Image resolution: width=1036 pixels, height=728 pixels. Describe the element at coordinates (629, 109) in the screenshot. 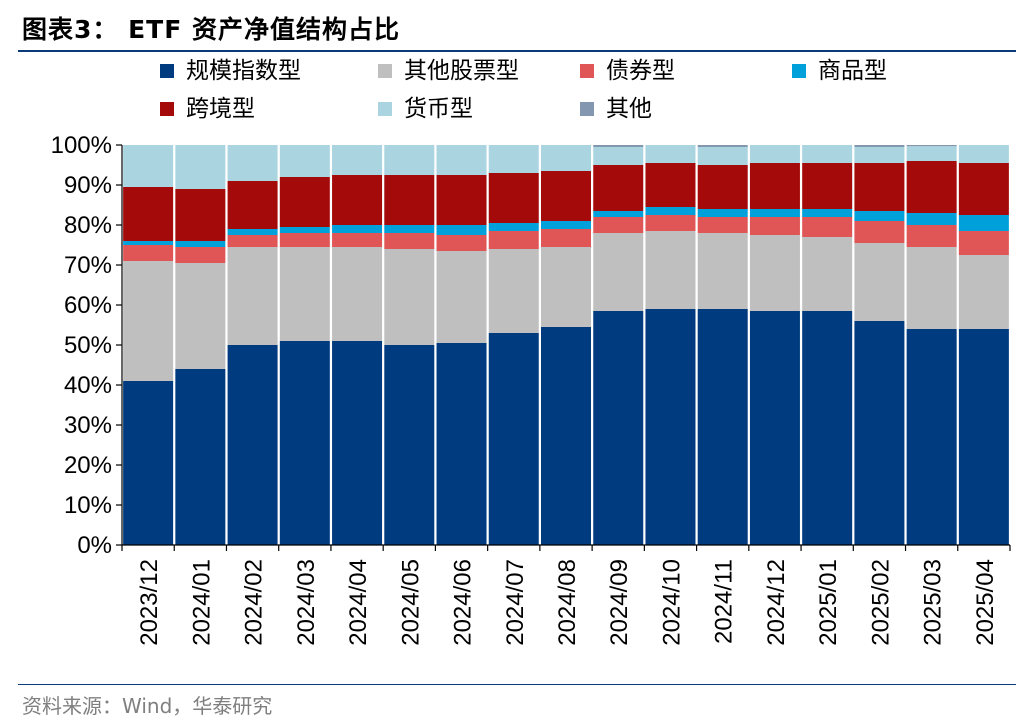

I see `legend-label: 其他` at that location.